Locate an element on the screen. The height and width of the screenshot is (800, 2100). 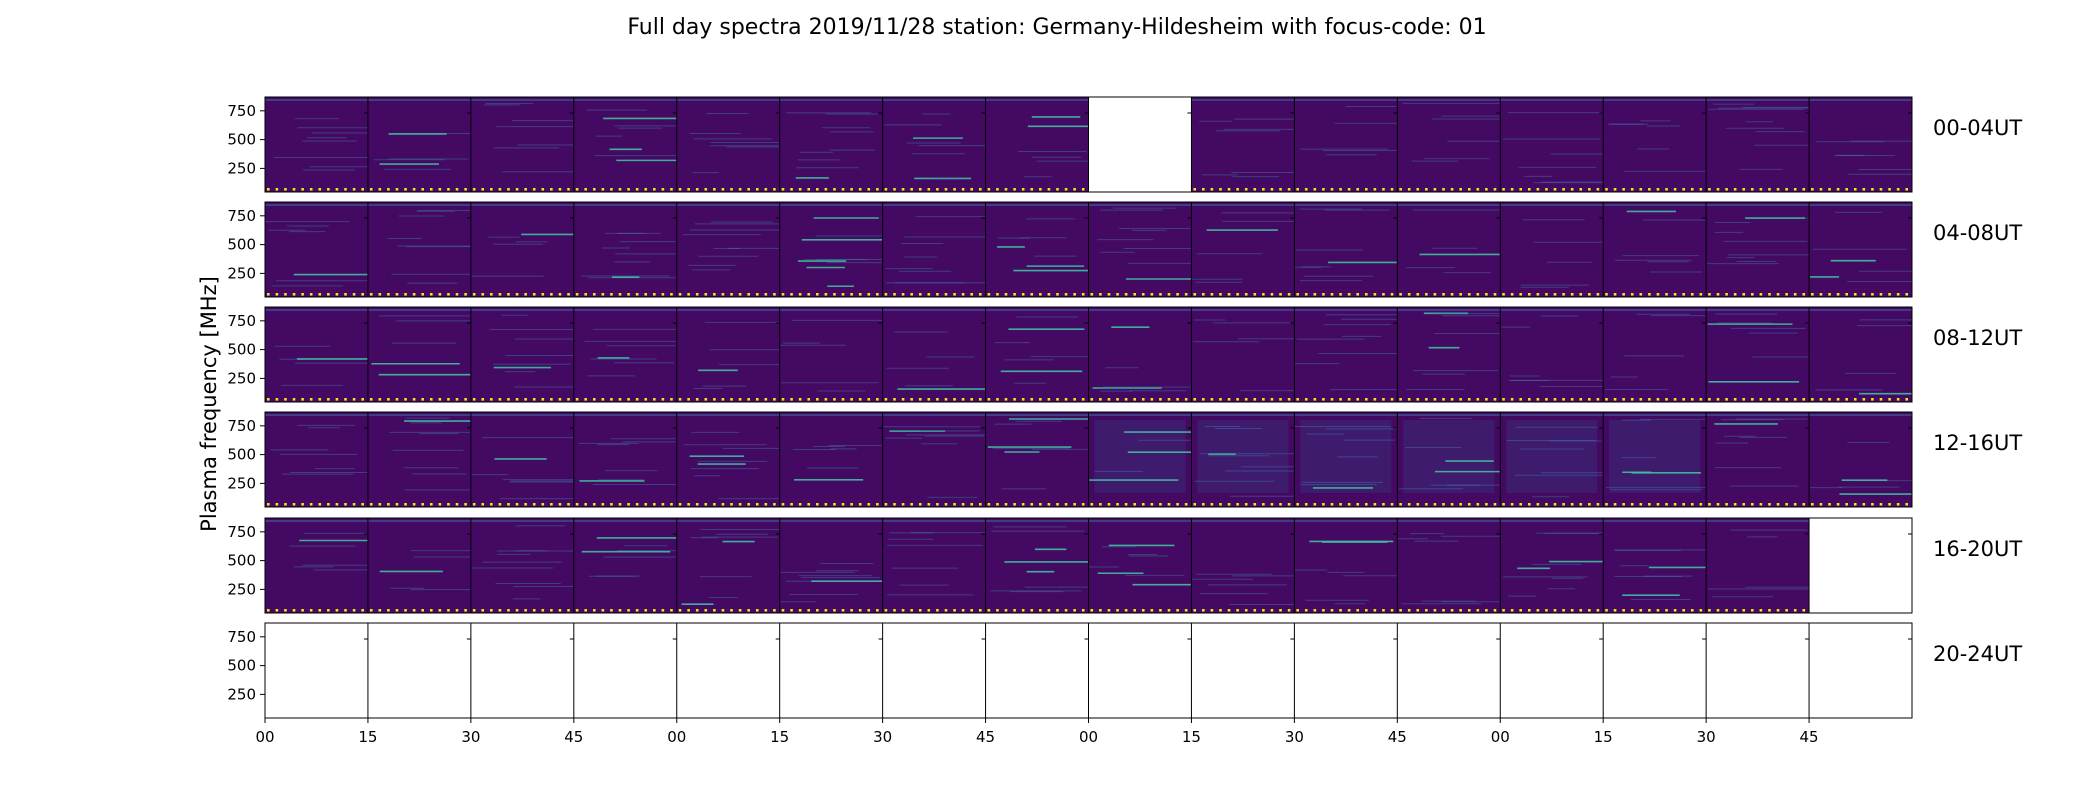
x-tick-label: 30 is located at coordinates (1706, 737).